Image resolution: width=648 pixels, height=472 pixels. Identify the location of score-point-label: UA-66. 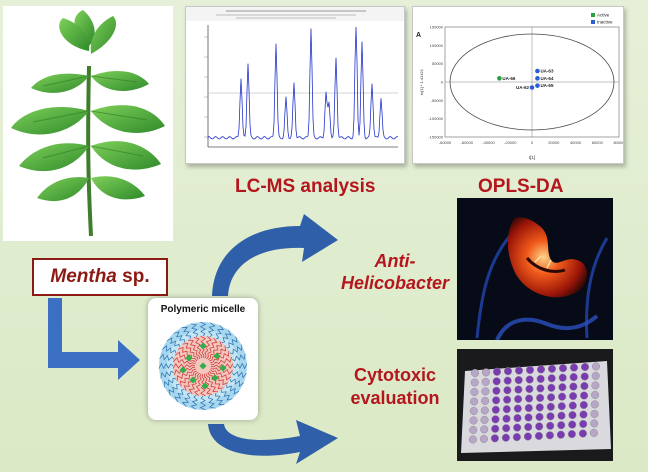
(509, 78).